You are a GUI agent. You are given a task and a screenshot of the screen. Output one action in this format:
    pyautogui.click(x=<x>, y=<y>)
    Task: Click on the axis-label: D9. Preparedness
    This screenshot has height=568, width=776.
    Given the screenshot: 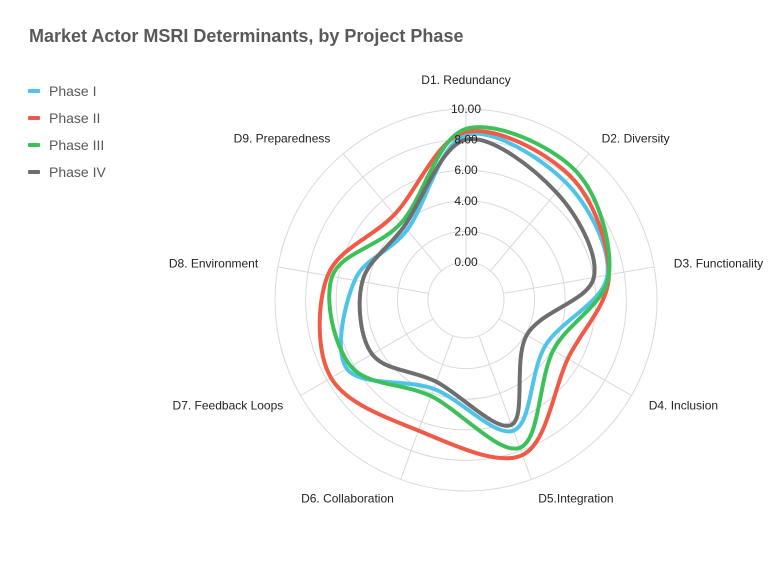 What is the action you would take?
    pyautogui.click(x=282, y=138)
    